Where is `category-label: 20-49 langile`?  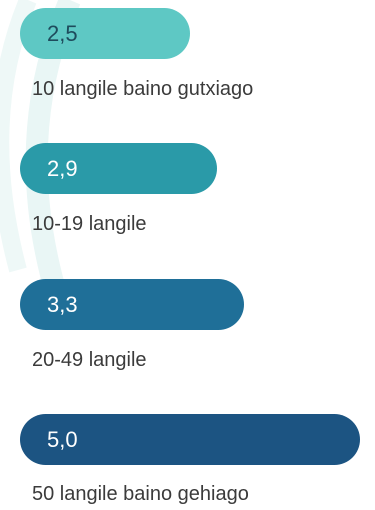 category-label: 20-49 langile is located at coordinates (89, 360).